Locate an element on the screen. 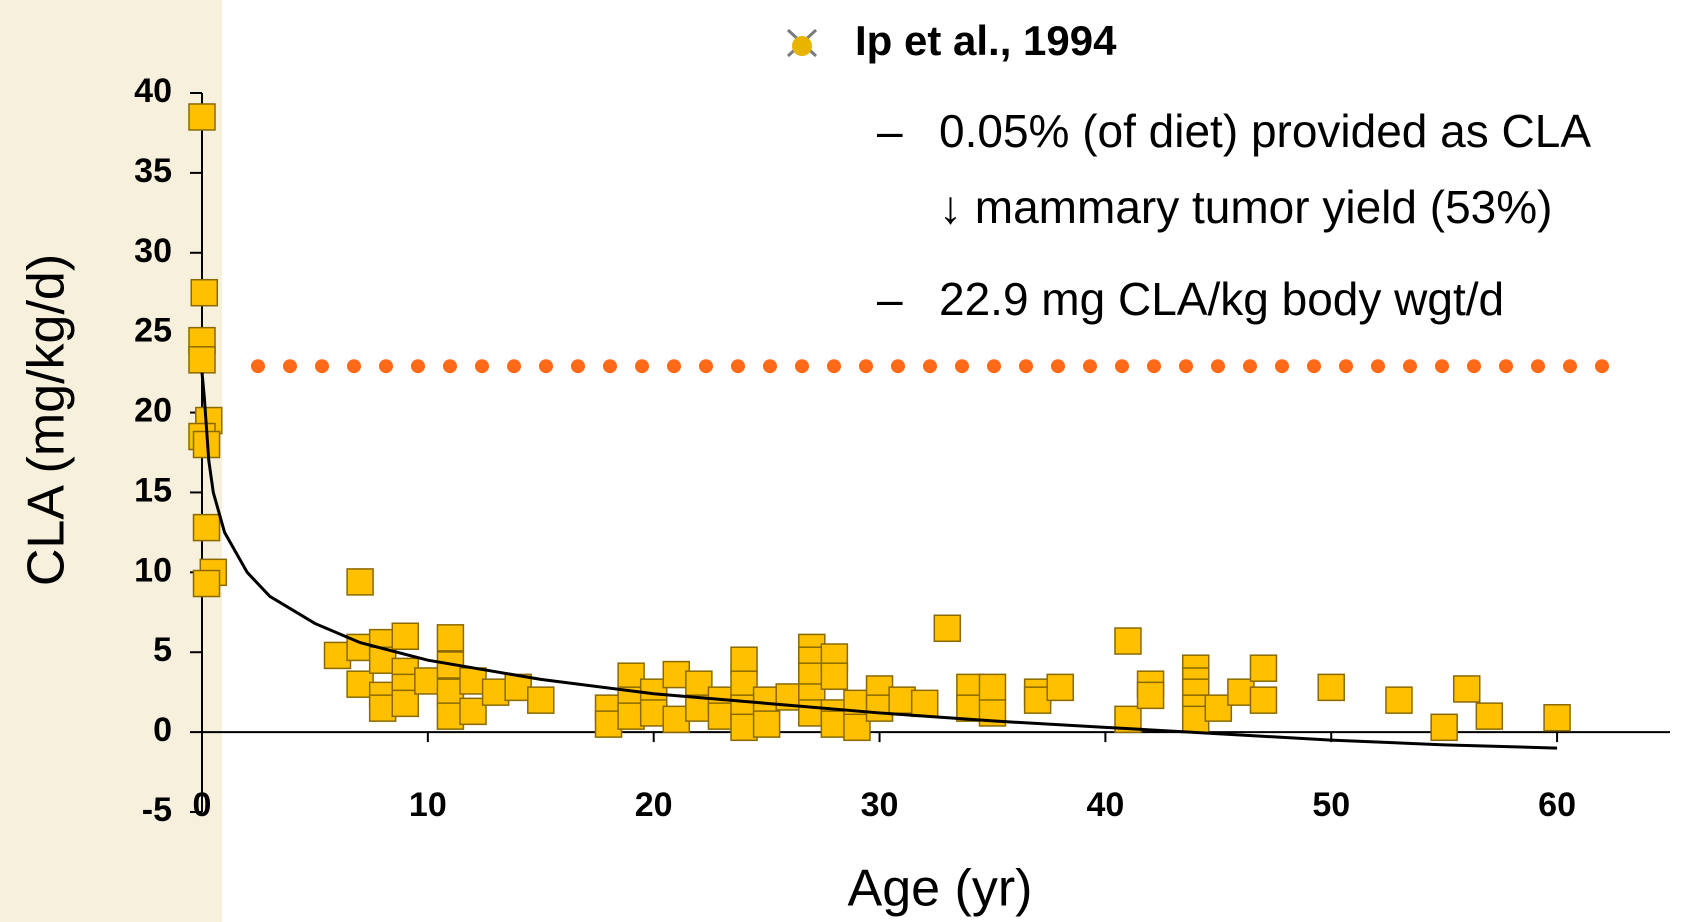 The image size is (1694, 922). y-tick-label: 35 is located at coordinates (153, 171).